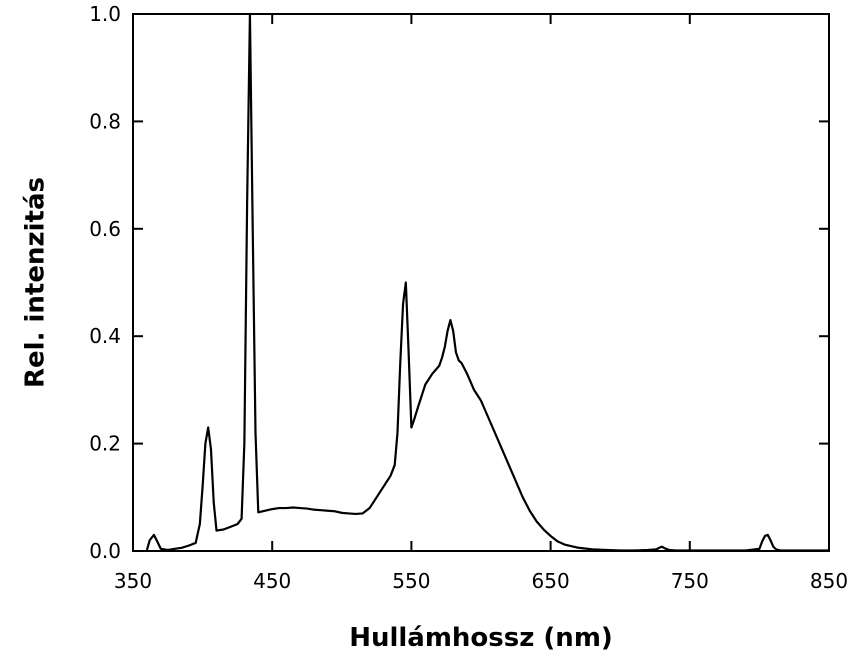  Describe the element at coordinates (133, 581) in the screenshot. I see `x-tick-label: 350` at that location.